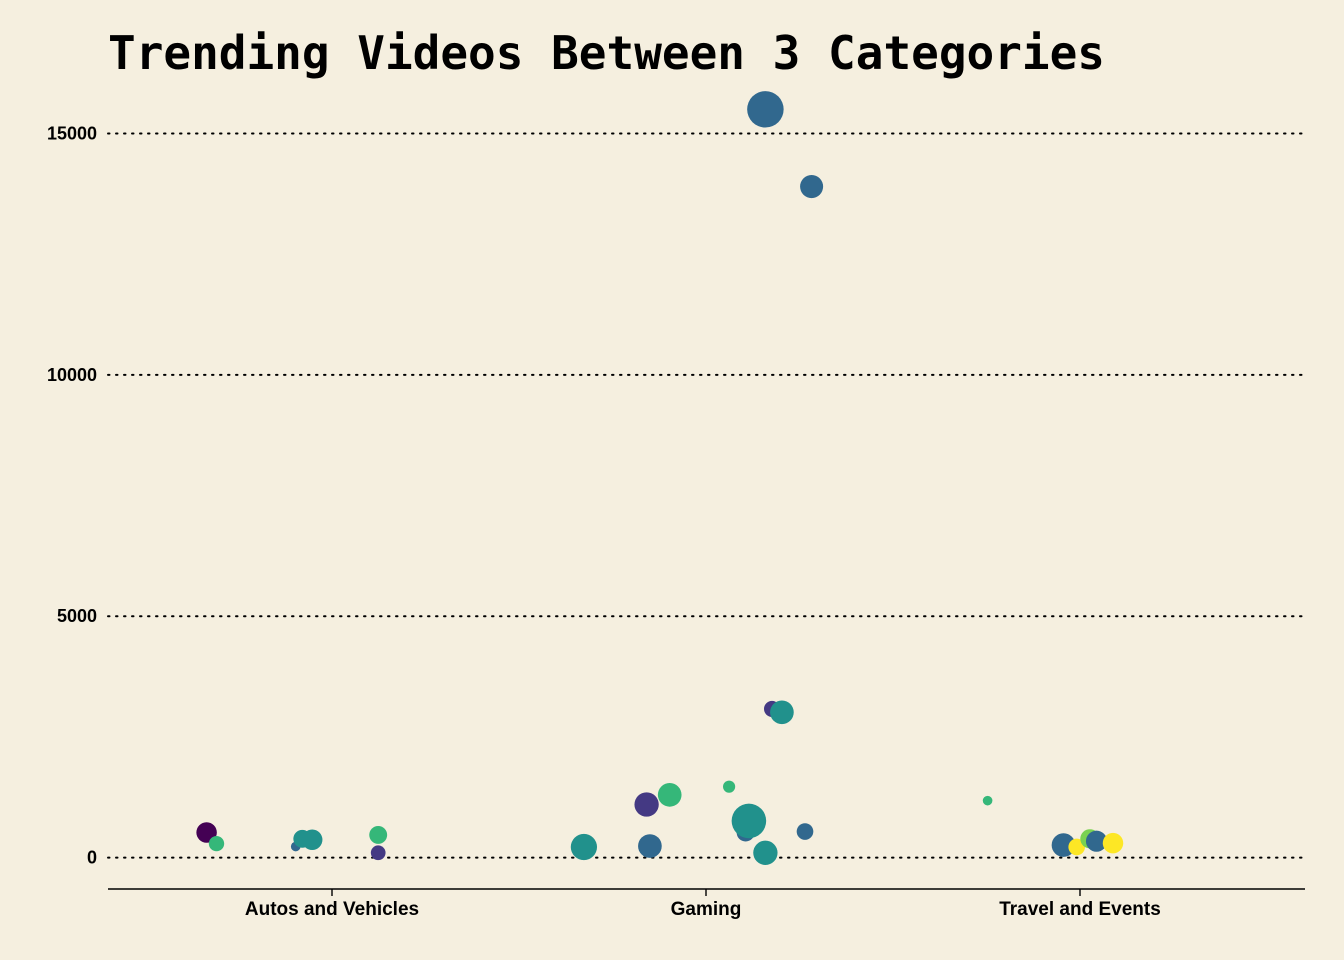 This screenshot has width=1344, height=960. Describe the element at coordinates (1080, 909) in the screenshot. I see `x-tick-label: Travel and Events` at that location.